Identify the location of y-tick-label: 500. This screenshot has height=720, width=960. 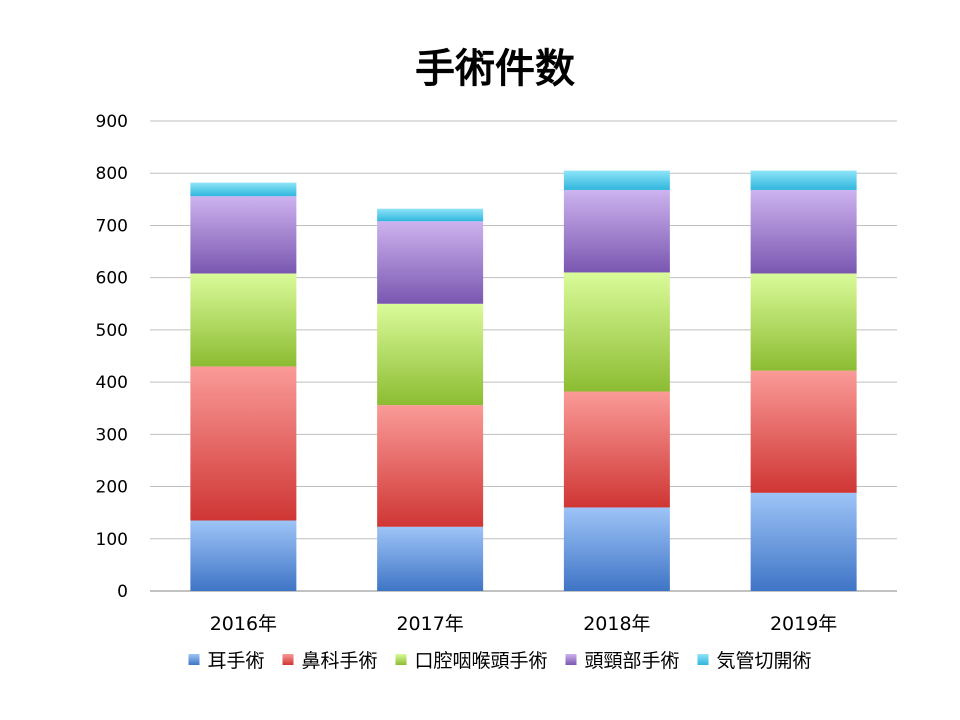
(112, 331).